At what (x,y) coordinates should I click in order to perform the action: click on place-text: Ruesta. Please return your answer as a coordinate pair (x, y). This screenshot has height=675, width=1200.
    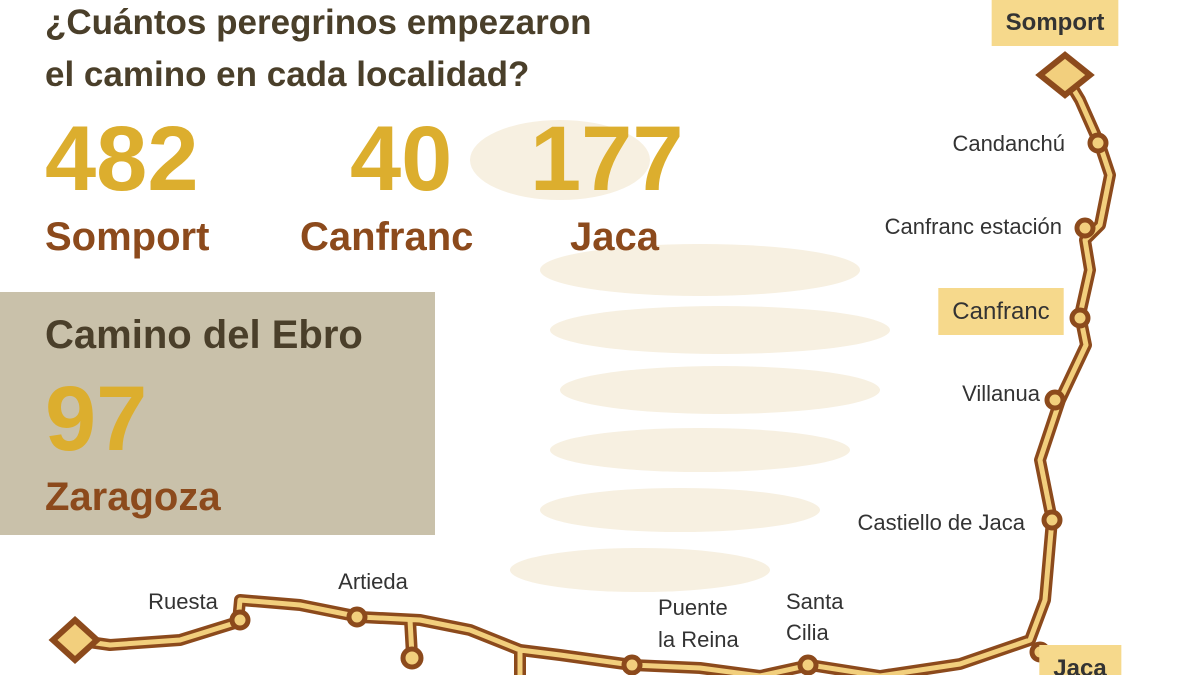
    Looking at the image, I should click on (183, 601).